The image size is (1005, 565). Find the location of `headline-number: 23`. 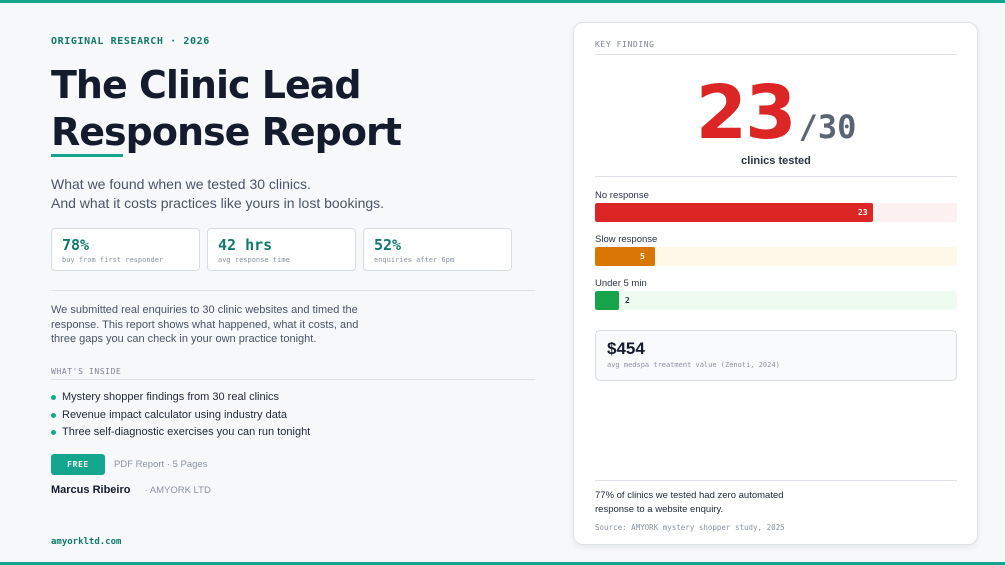

headline-number: 23 is located at coordinates (746, 113).